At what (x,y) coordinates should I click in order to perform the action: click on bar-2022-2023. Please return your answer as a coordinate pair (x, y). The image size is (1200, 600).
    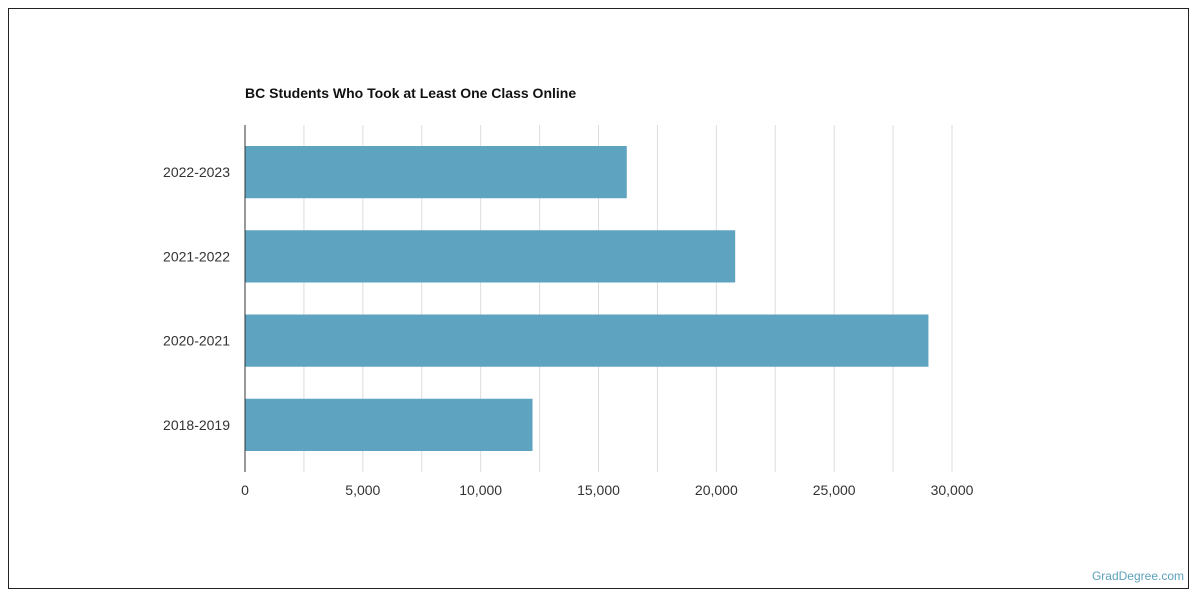
    Looking at the image, I should click on (436, 172).